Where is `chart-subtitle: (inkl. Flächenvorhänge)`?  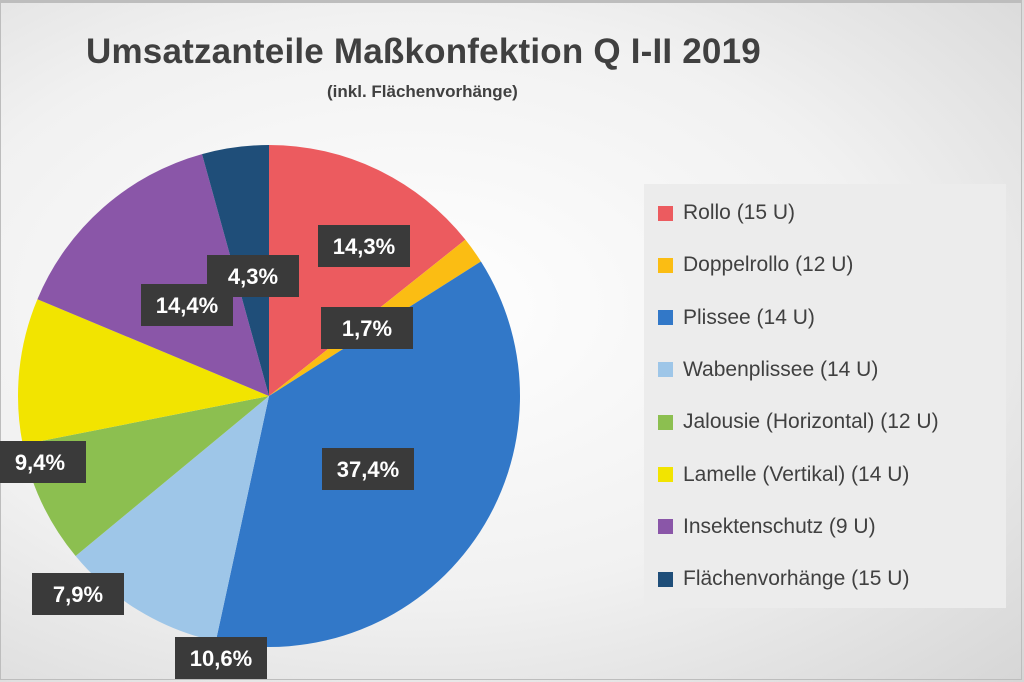 chart-subtitle: (inkl. Flächenvorhänge) is located at coordinates (422, 91).